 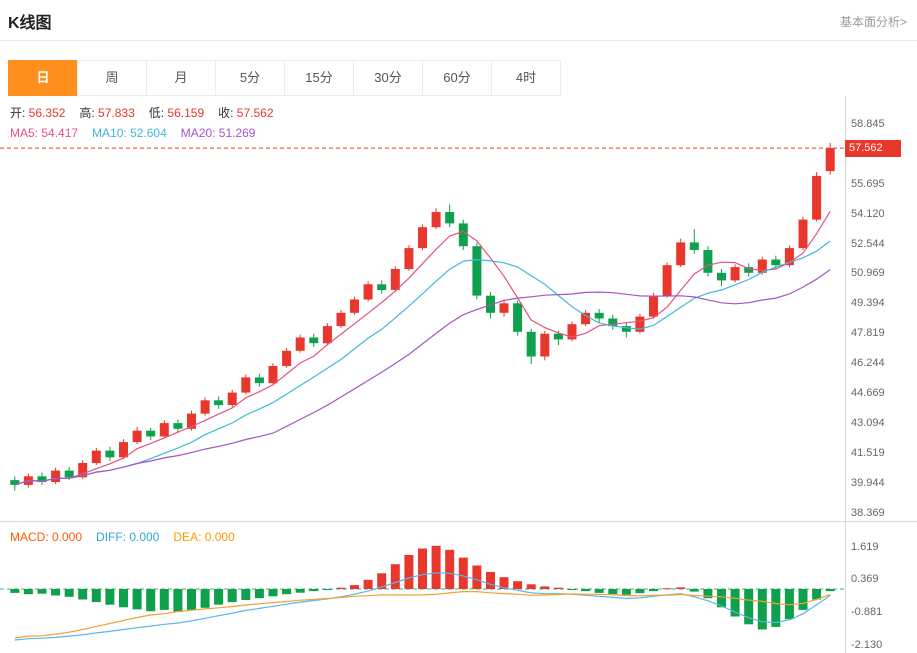 What do you see at coordinates (526, 78) in the screenshot?
I see `tab-4hour: 4时` at bounding box center [526, 78].